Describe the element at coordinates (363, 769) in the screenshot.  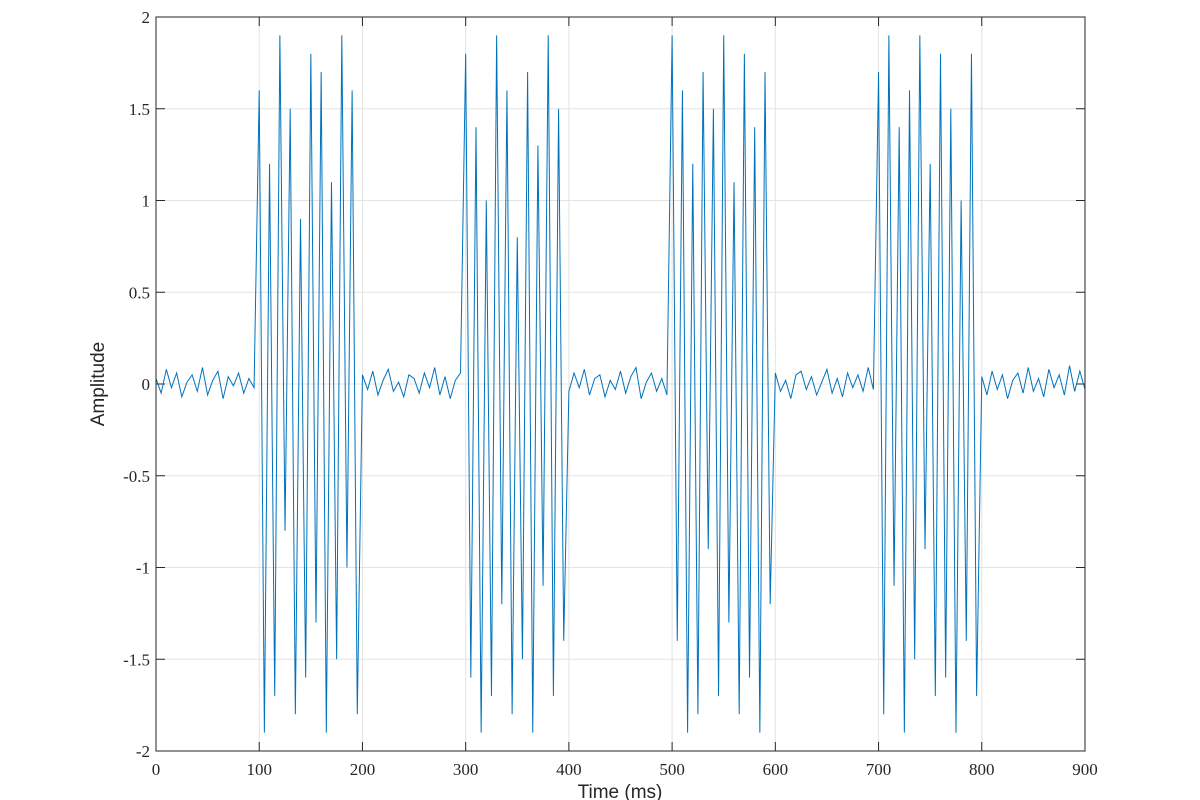
I see `x-tick-label: 200` at that location.